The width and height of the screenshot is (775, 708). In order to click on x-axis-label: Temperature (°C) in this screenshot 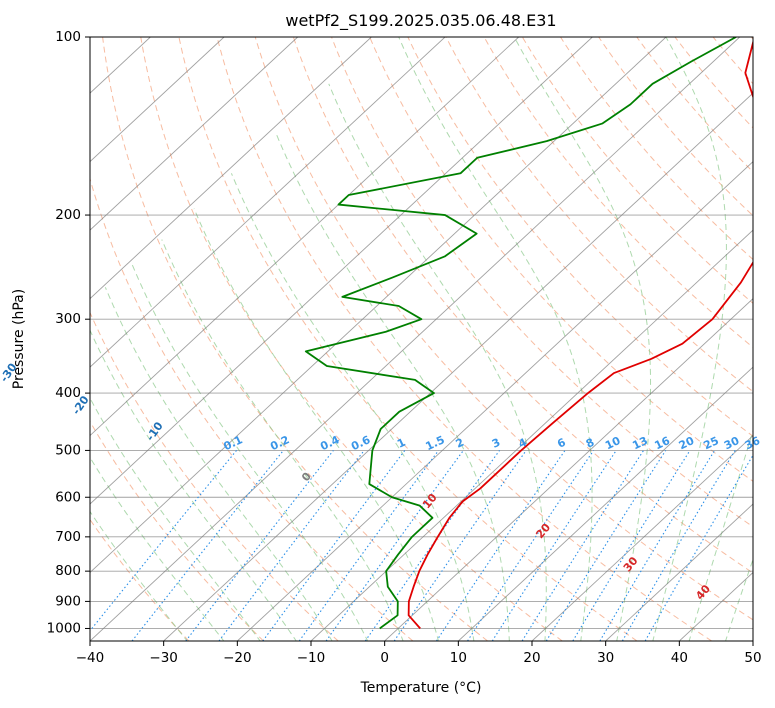, I will do `click(421, 688)`.